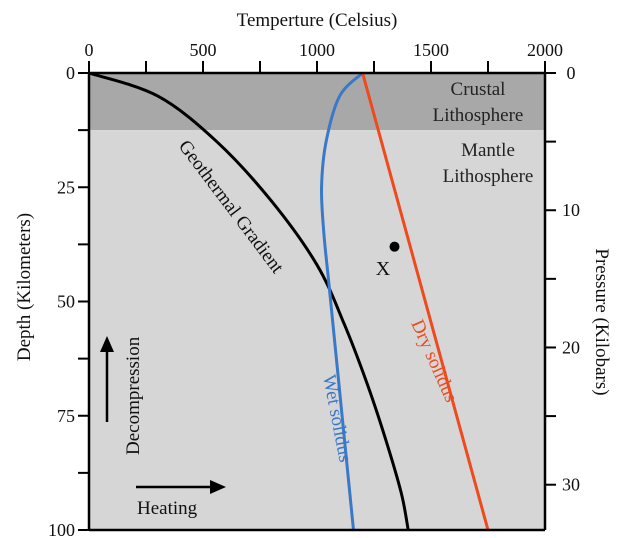  What do you see at coordinates (571, 347) in the screenshot?
I see `y2-tick-label: 20` at bounding box center [571, 347].